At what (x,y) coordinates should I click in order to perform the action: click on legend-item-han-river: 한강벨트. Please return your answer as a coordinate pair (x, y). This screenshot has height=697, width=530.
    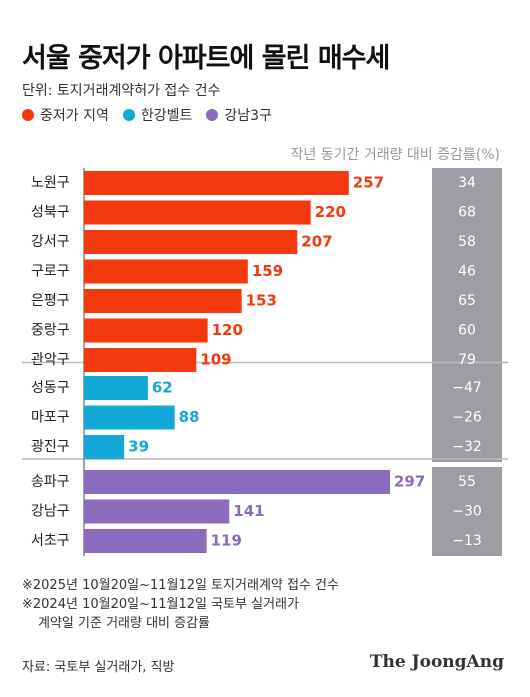
    Looking at the image, I should click on (157, 115).